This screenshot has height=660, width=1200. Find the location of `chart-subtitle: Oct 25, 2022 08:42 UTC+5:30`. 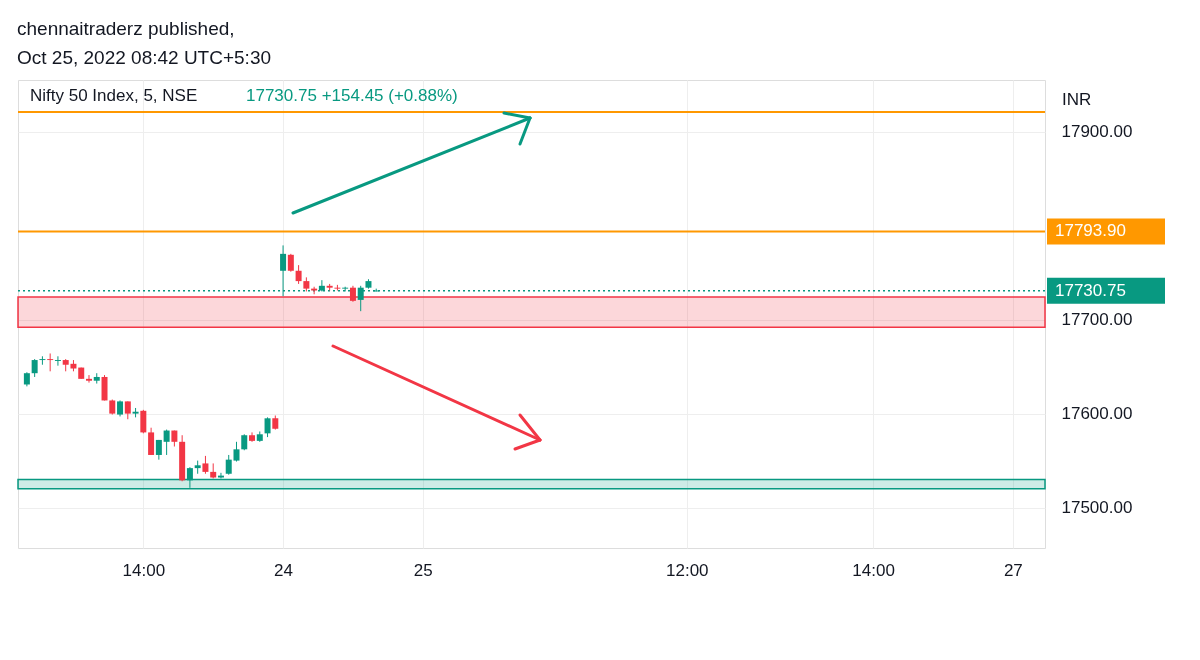

chart-subtitle: Oct 25, 2022 08:42 UTC+5:30 is located at coordinates (144, 57).